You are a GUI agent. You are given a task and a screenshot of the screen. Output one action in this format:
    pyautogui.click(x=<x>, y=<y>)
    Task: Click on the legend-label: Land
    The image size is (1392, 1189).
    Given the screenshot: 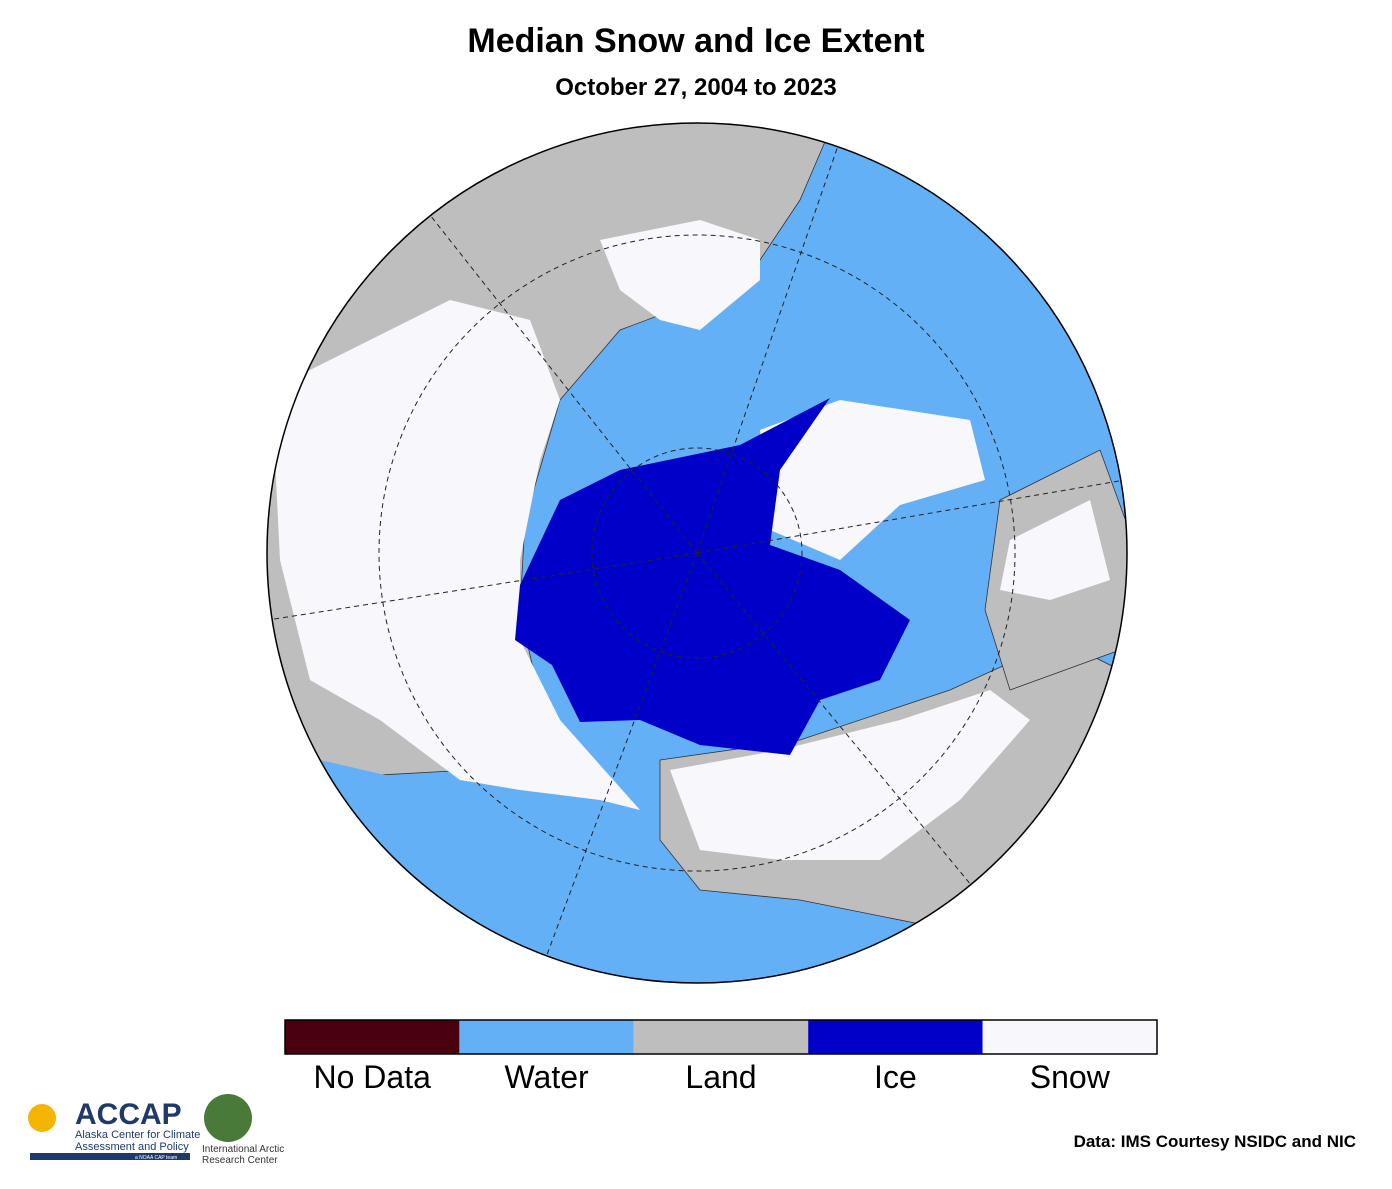 What is the action you would take?
    pyautogui.click(x=720, y=1077)
    